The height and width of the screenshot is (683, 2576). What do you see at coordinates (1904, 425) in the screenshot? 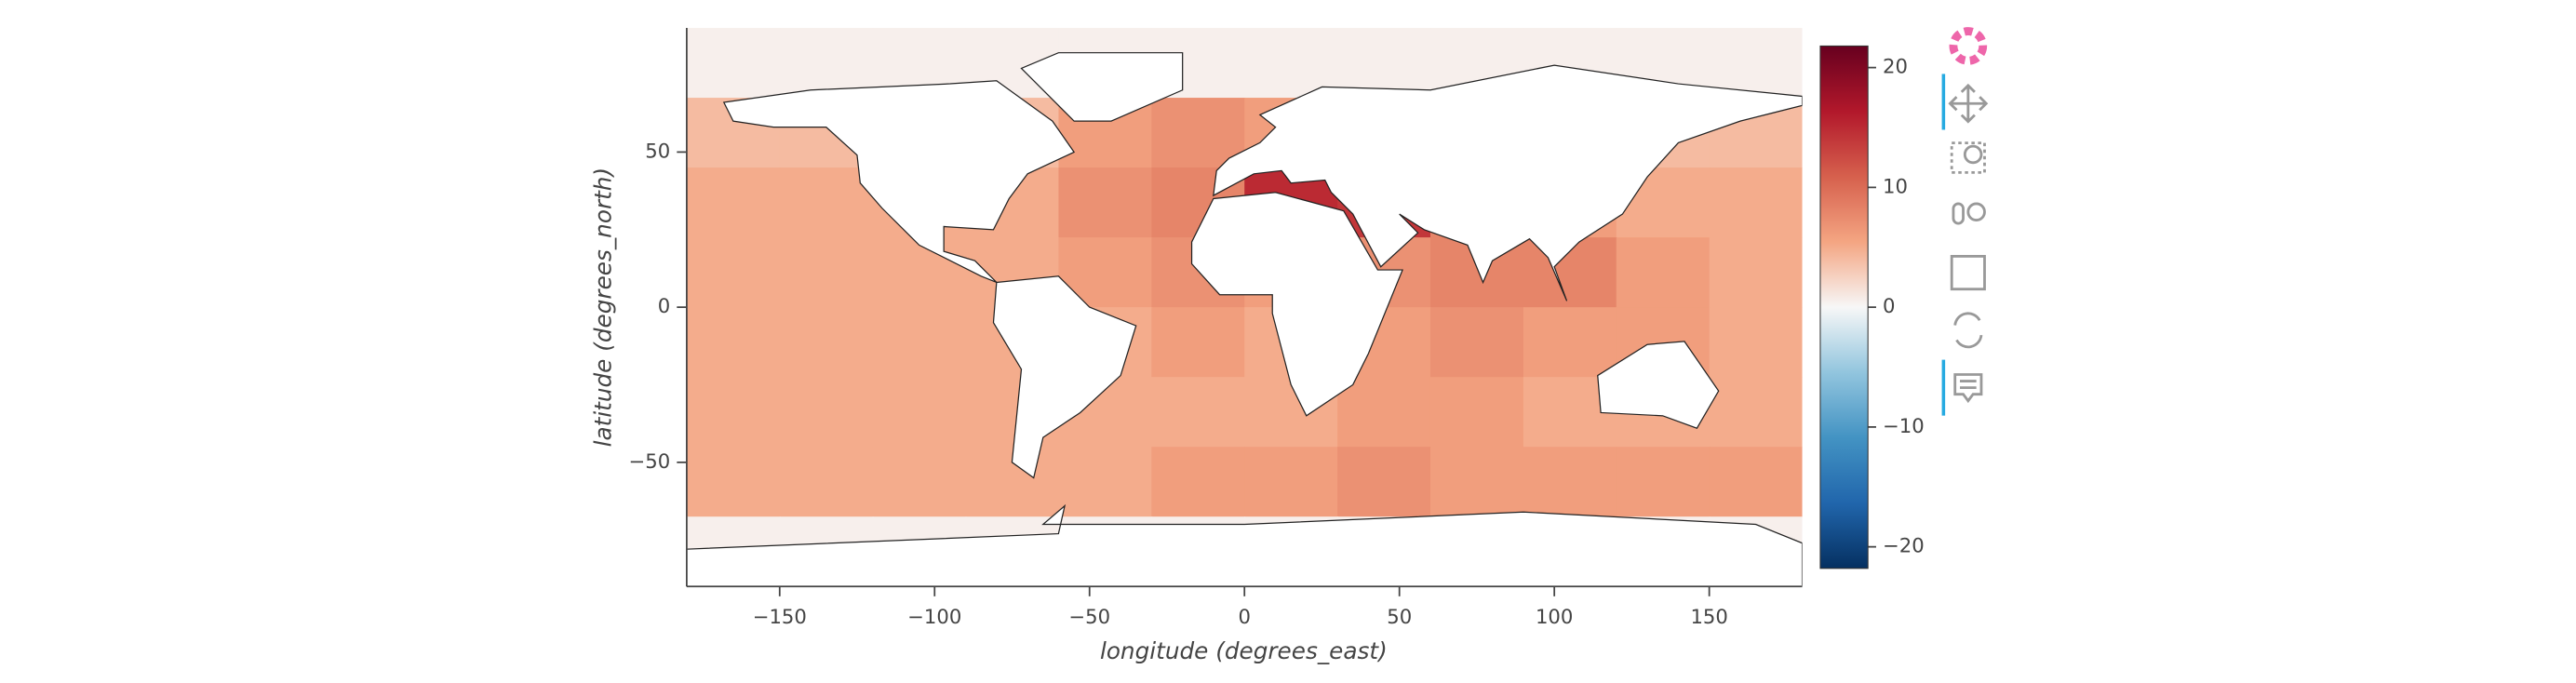
I see `colorbar-tick-label: −10` at bounding box center [1904, 425].